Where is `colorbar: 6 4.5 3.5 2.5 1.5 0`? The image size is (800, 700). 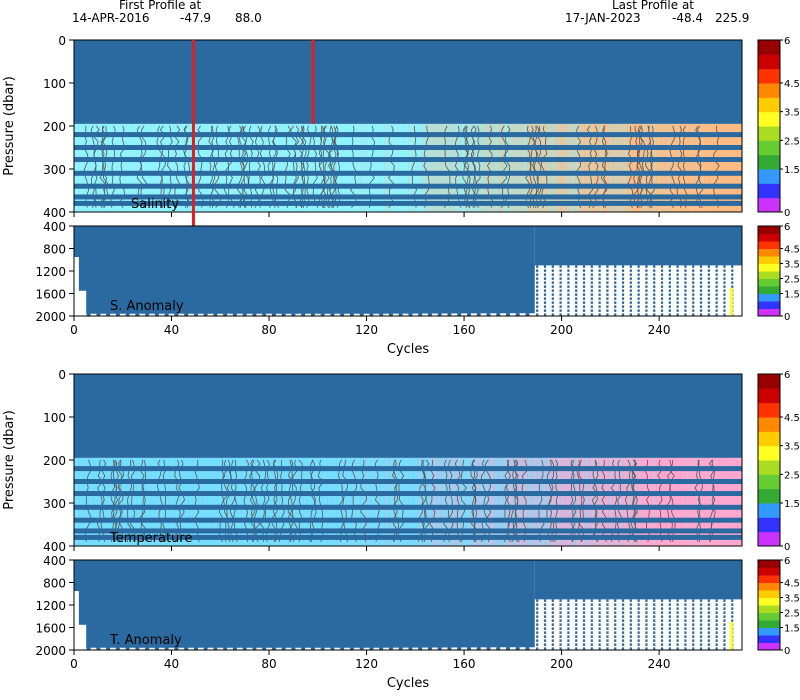
colorbar: 6 4.5 3.5 2.5 1.5 0 is located at coordinates (778, 606).